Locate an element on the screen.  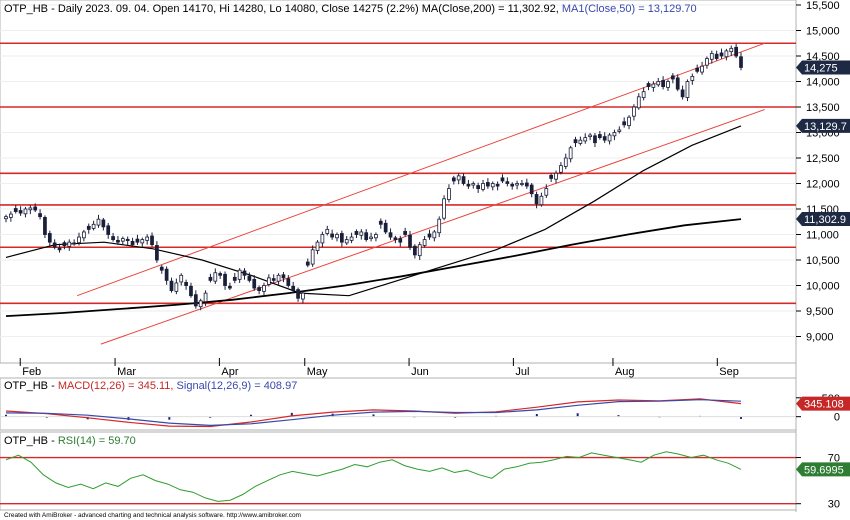
y-tick-label: 11,000 is located at coordinates (822, 236).